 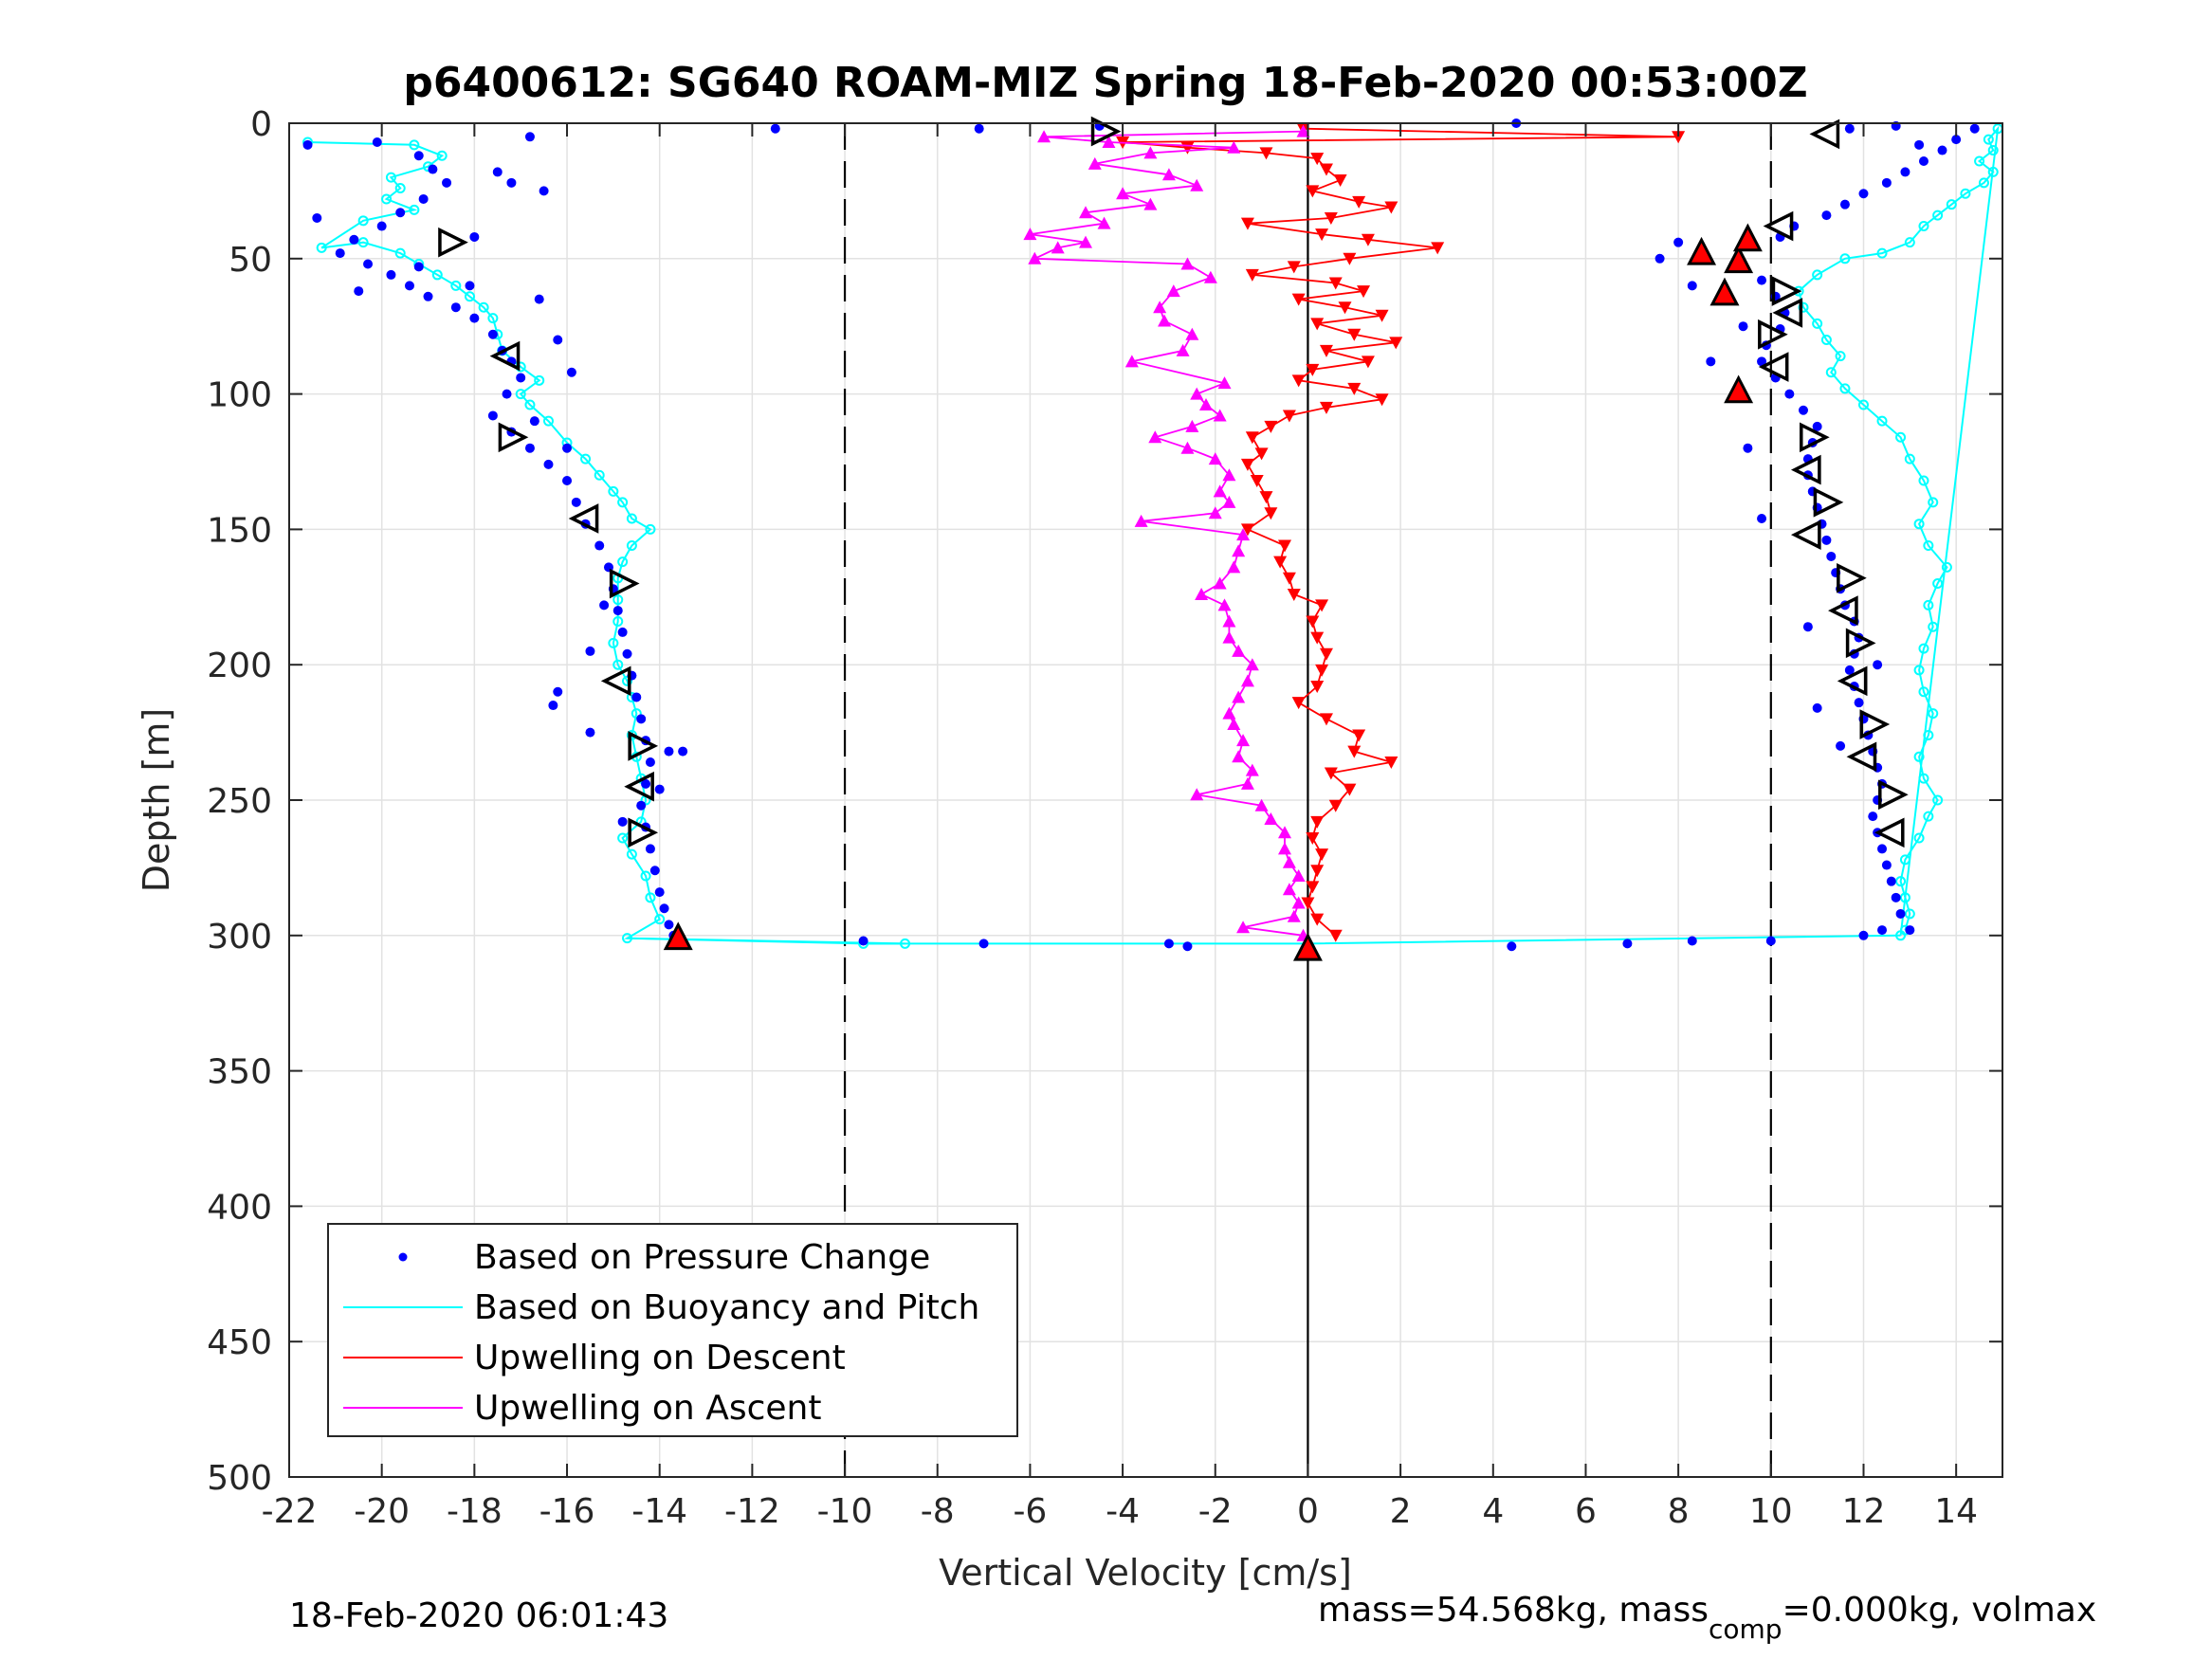 What do you see at coordinates (845, 1511) in the screenshot?
I see `x-tick-label: -10` at bounding box center [845, 1511].